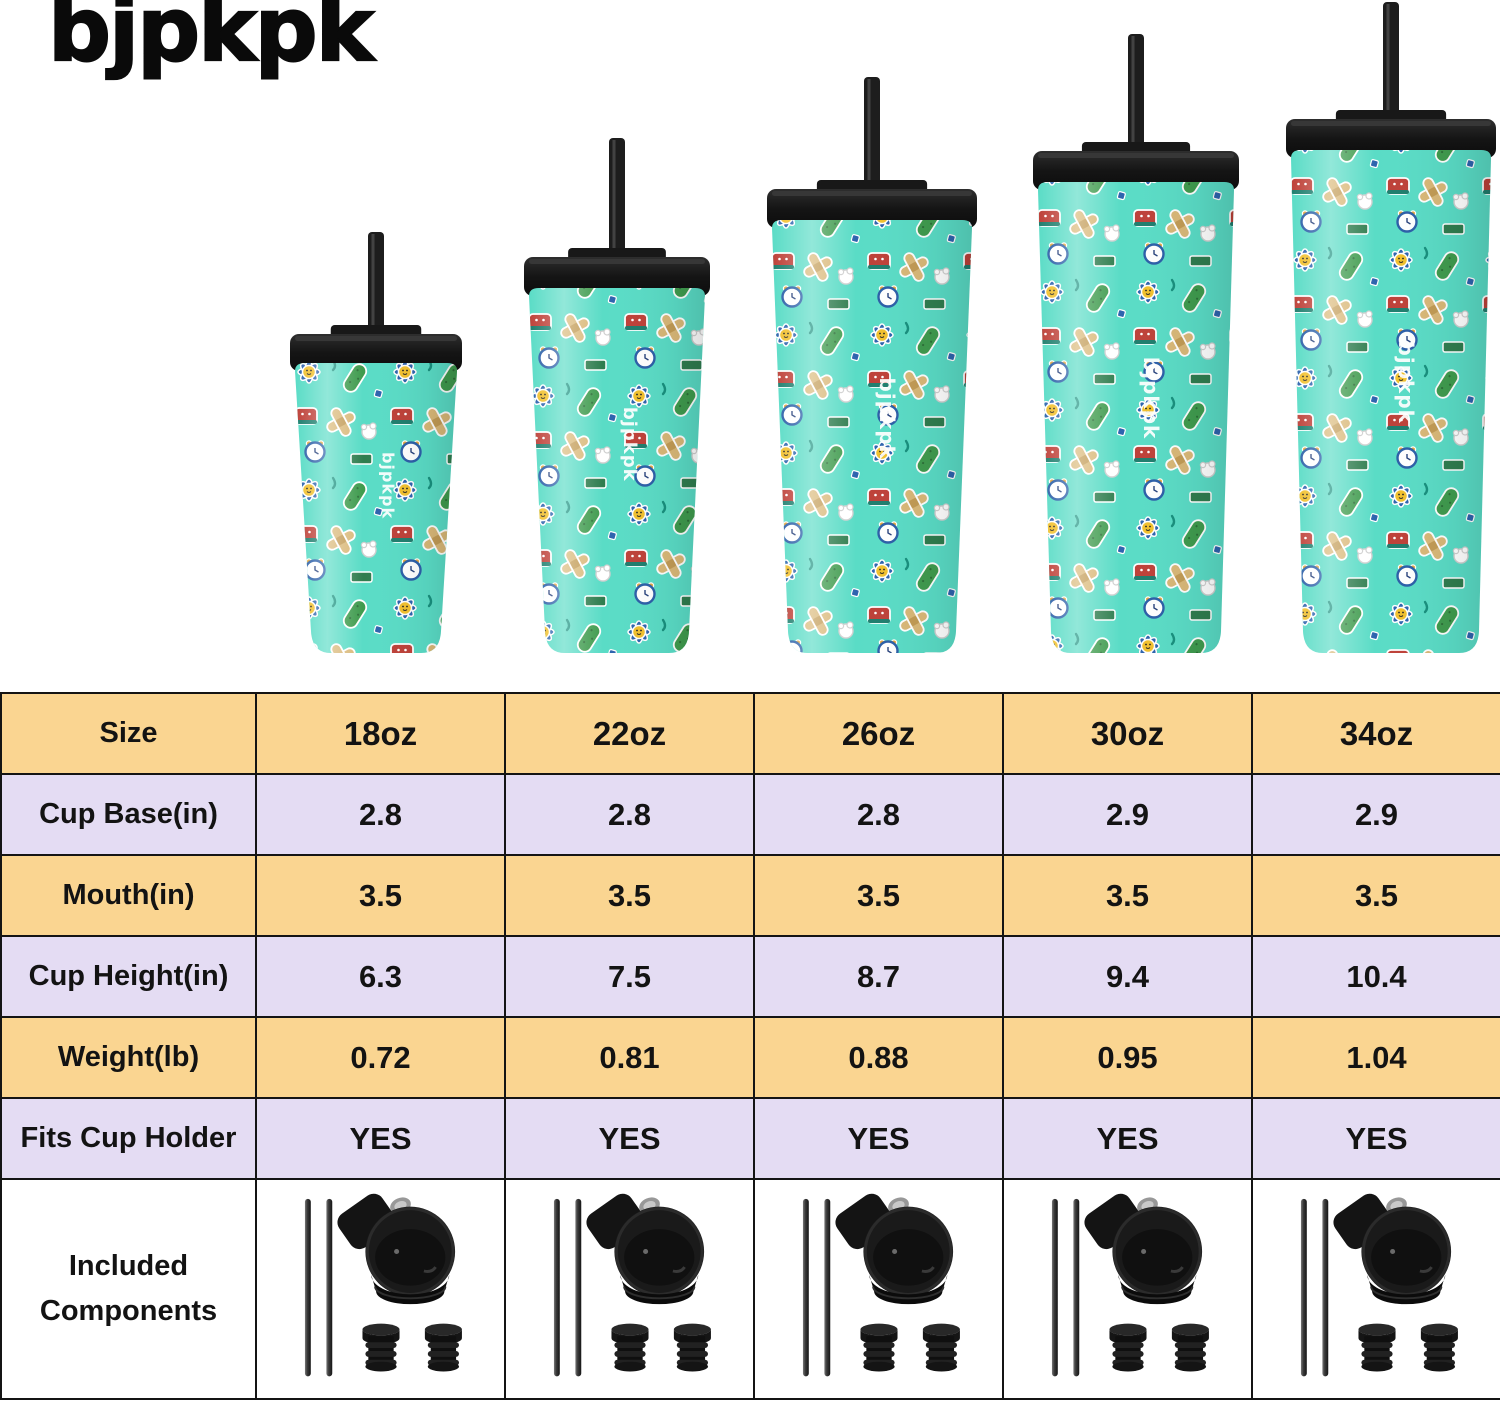 The image size is (1500, 1404). Describe the element at coordinates (128, 1057) in the screenshot. I see `row-label: Weight(lb)` at that location.